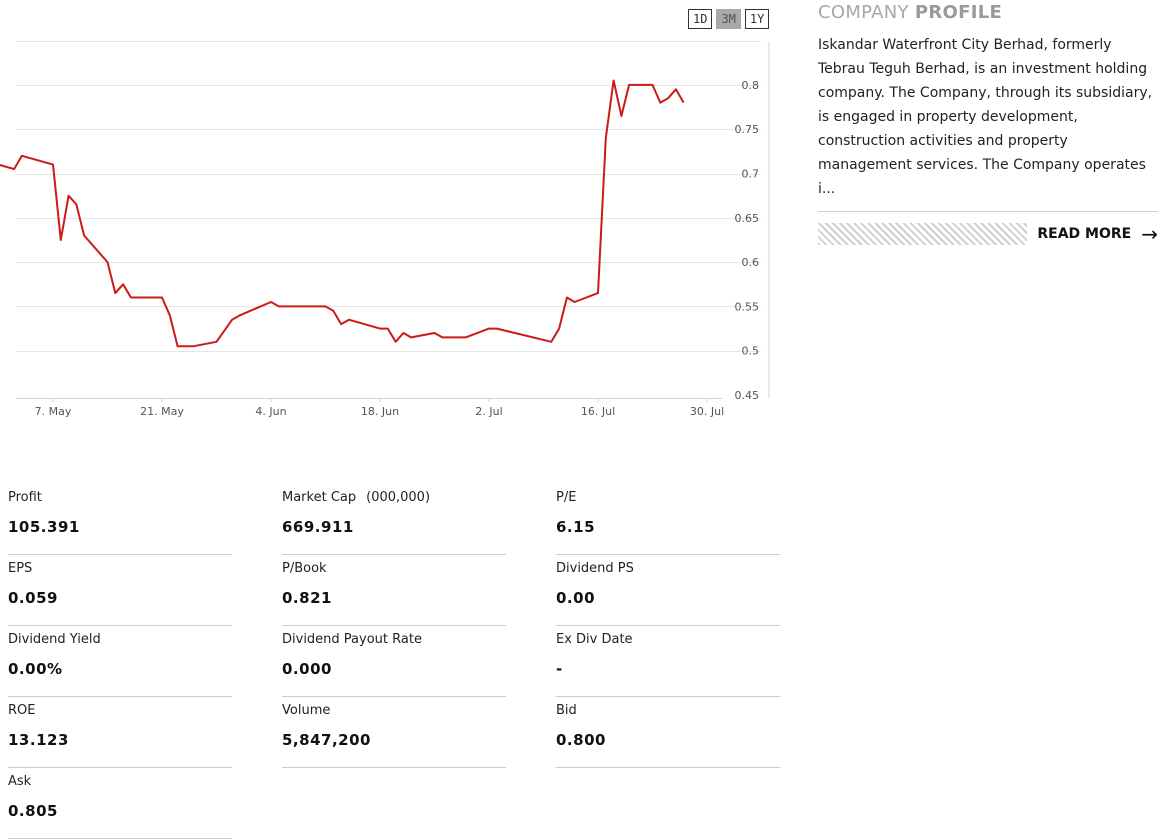 This screenshot has width=1162, height=839. I want to click on stat-volume: Volume 5,847,200, so click(394, 732).